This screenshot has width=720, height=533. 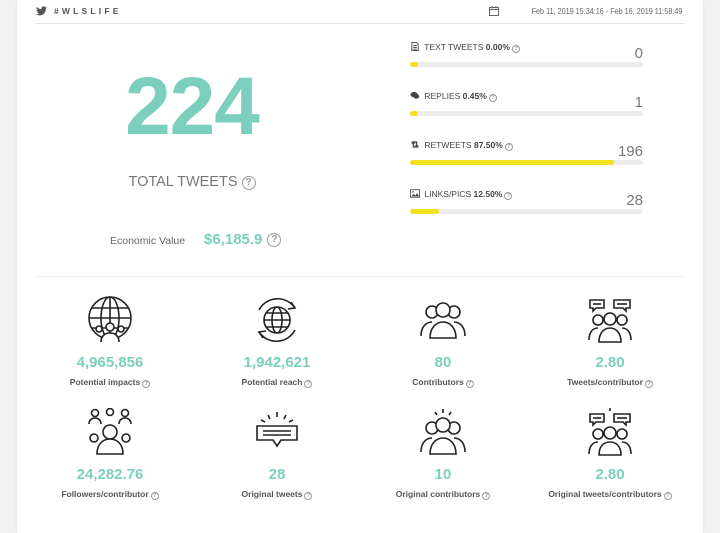 What do you see at coordinates (192, 106) in the screenshot?
I see `total-tweets-count: 224` at bounding box center [192, 106].